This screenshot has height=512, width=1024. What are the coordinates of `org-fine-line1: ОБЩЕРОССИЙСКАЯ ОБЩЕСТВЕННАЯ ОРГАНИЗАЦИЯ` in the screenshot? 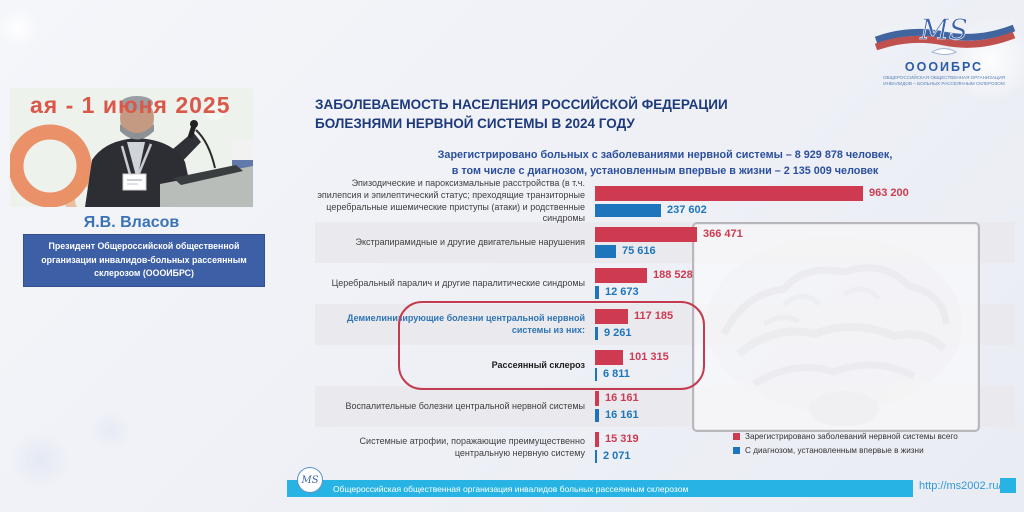 It's located at (944, 77).